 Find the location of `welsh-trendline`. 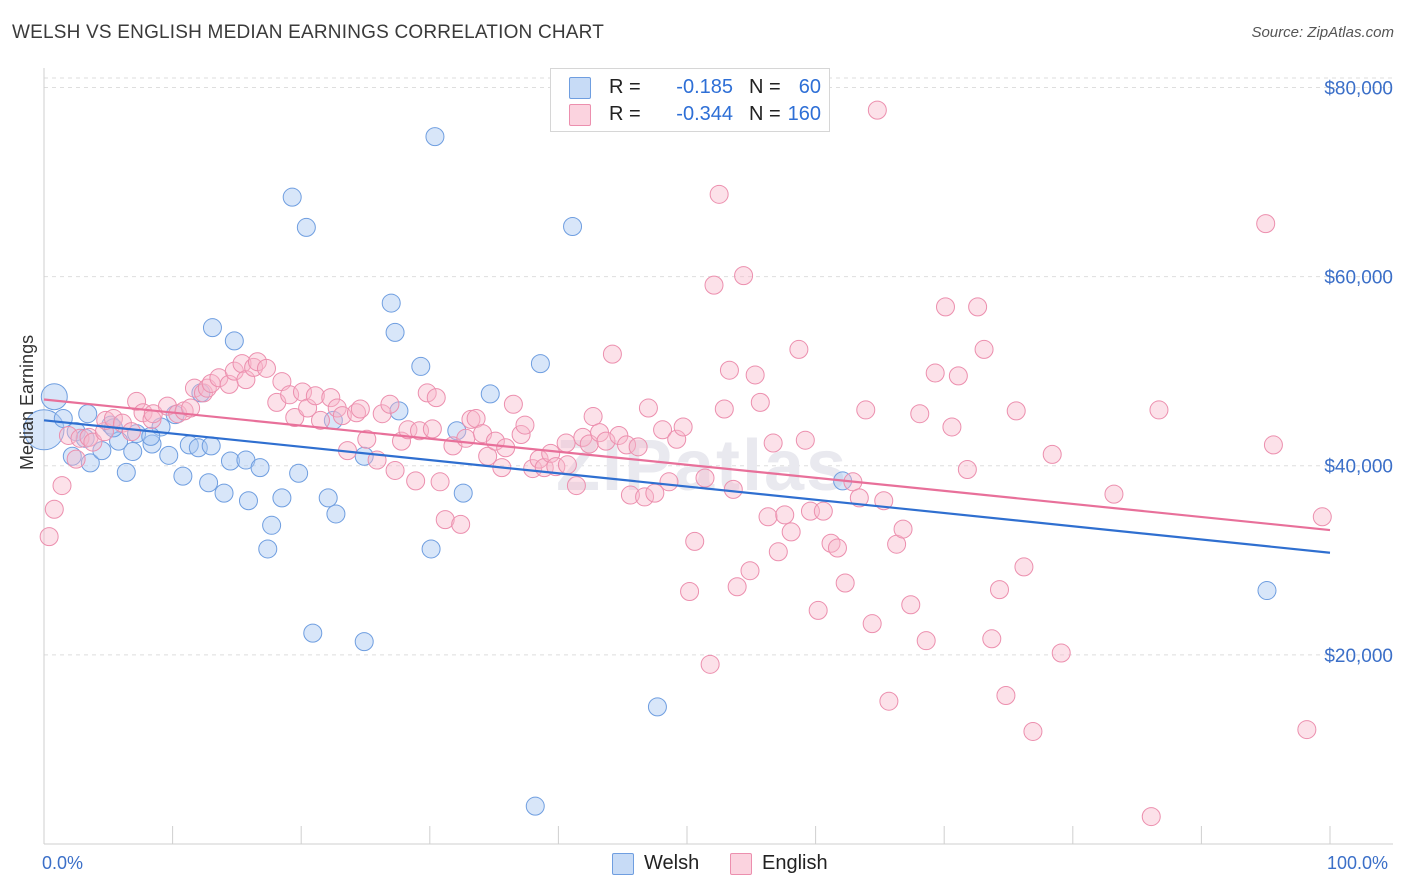

welsh-trendline is located at coordinates (687, 486).